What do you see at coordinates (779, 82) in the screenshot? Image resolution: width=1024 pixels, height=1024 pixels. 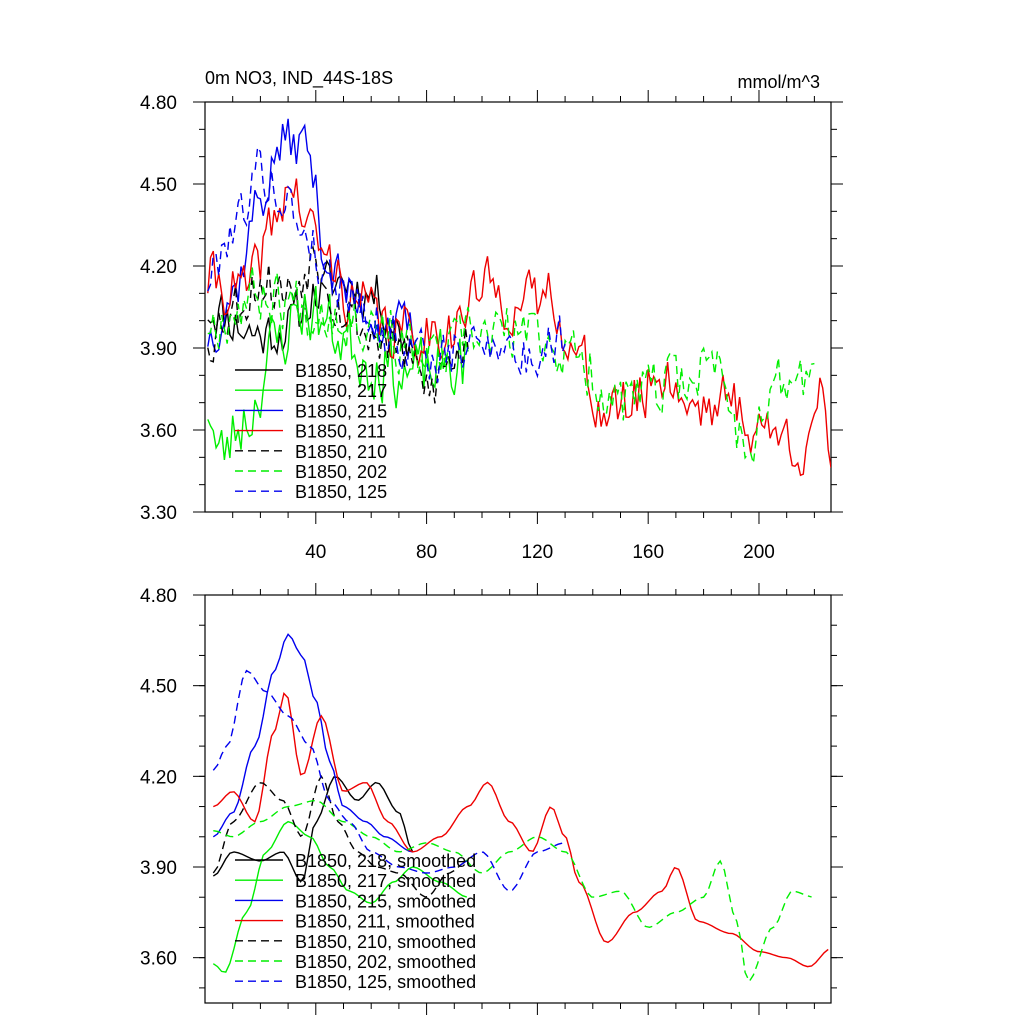 I see `units-label: mmol/m^3` at bounding box center [779, 82].